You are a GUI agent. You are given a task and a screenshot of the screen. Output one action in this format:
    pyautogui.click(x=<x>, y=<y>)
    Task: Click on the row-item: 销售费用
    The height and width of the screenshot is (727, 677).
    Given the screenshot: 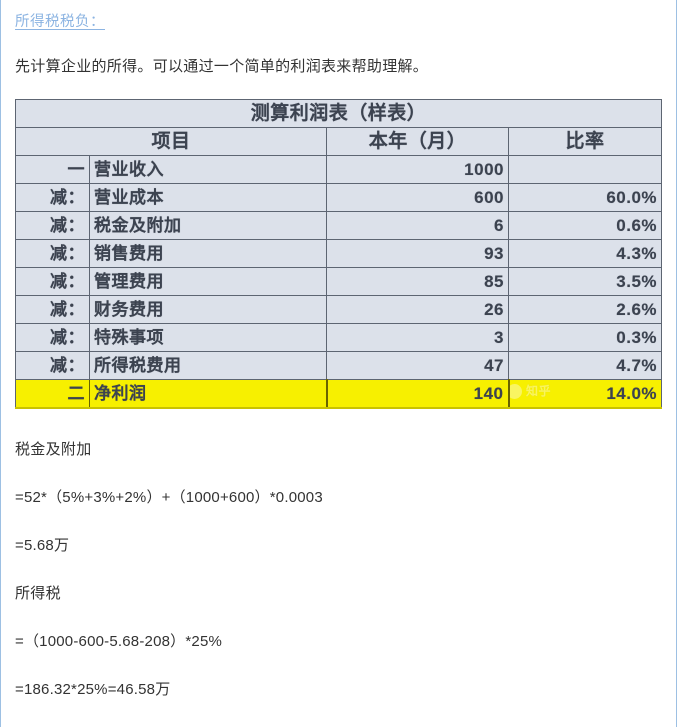 What is the action you would take?
    pyautogui.click(x=208, y=253)
    